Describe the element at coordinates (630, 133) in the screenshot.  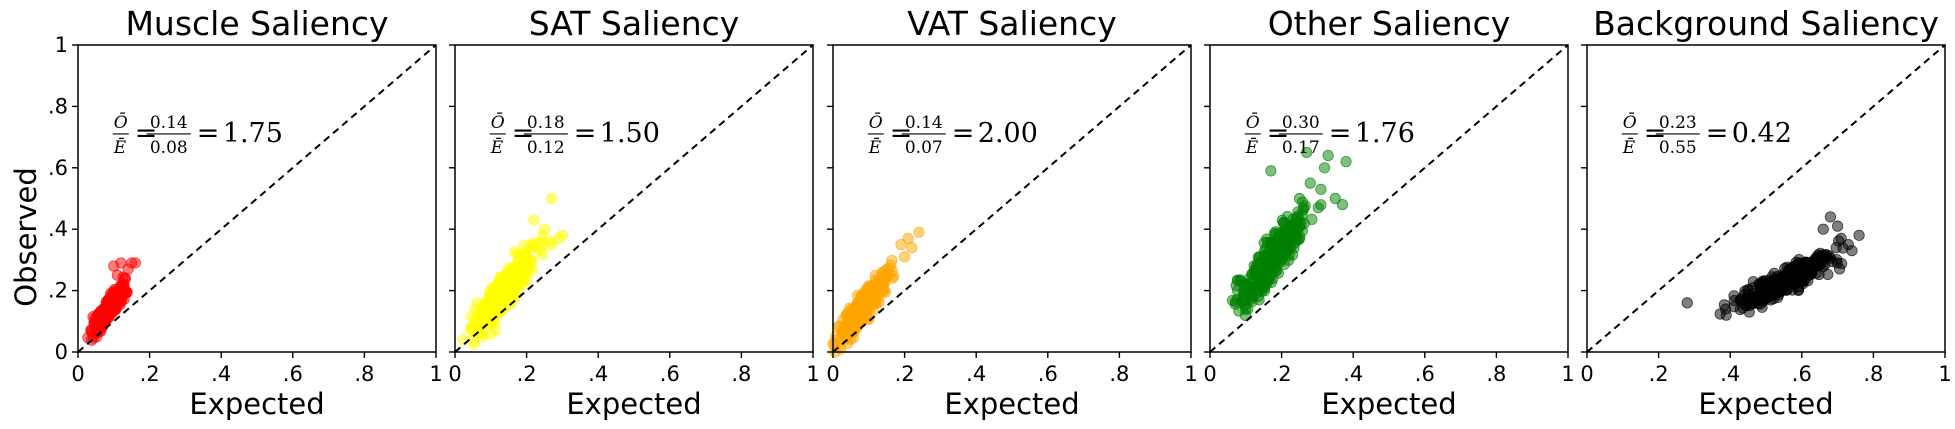
I see `ratio-result: 1.50` at that location.